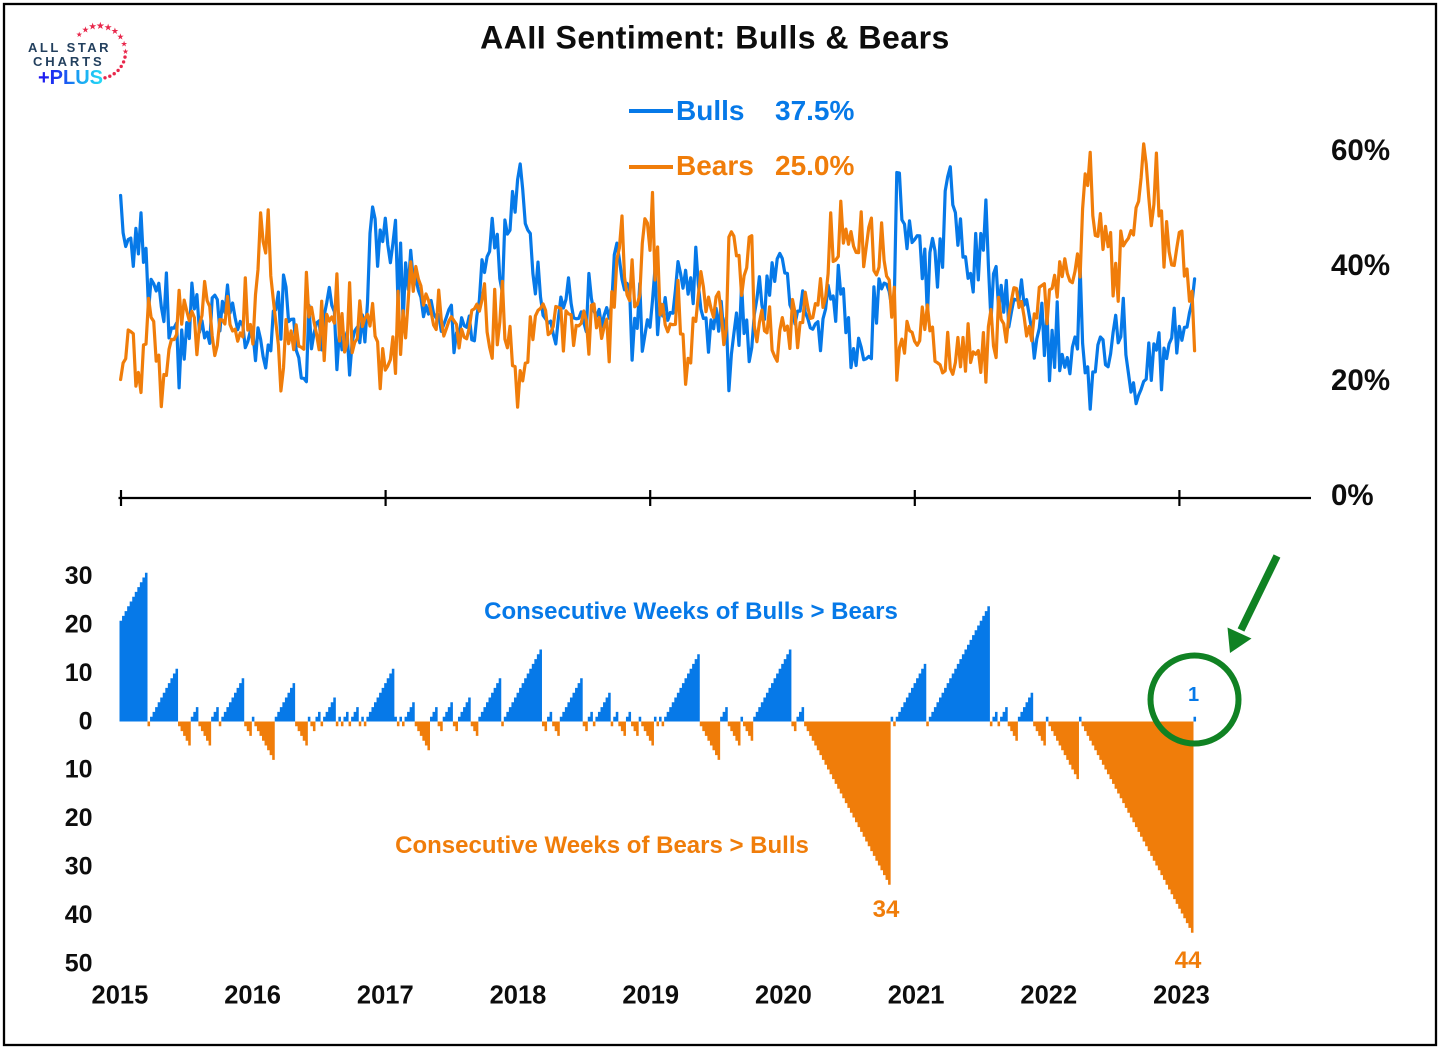 The height and width of the screenshot is (1049, 1440). Describe the element at coordinates (783, 996) in the screenshot. I see `svg-text: 2020` at that location.